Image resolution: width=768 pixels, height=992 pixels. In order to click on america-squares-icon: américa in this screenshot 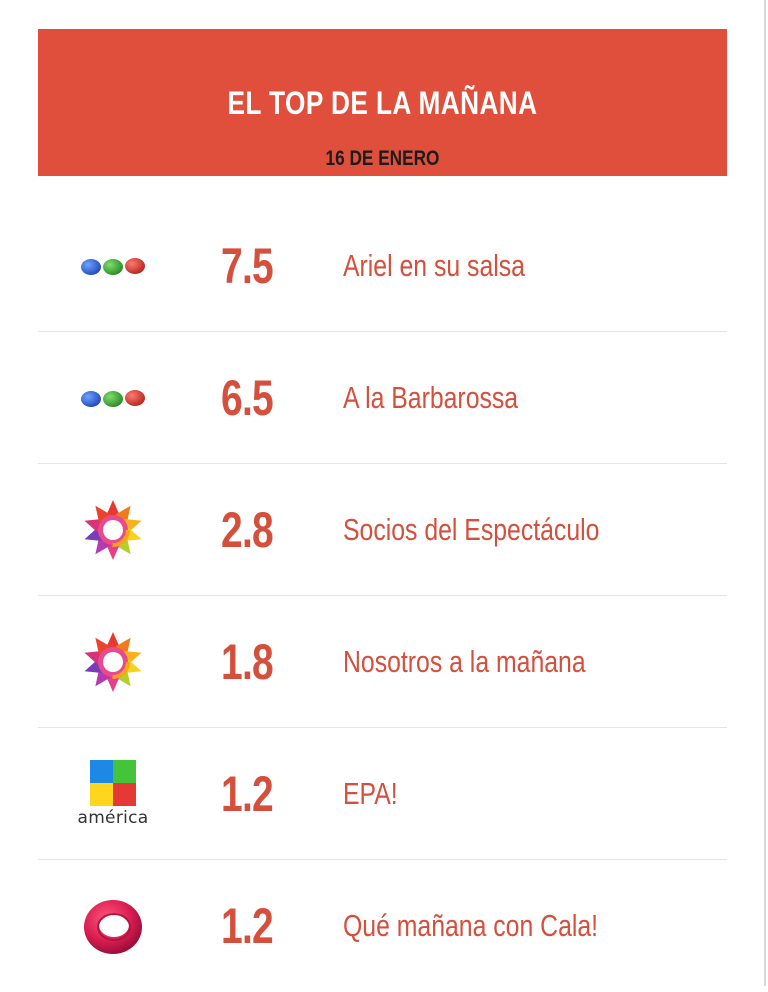, I will do `click(113, 794)`.